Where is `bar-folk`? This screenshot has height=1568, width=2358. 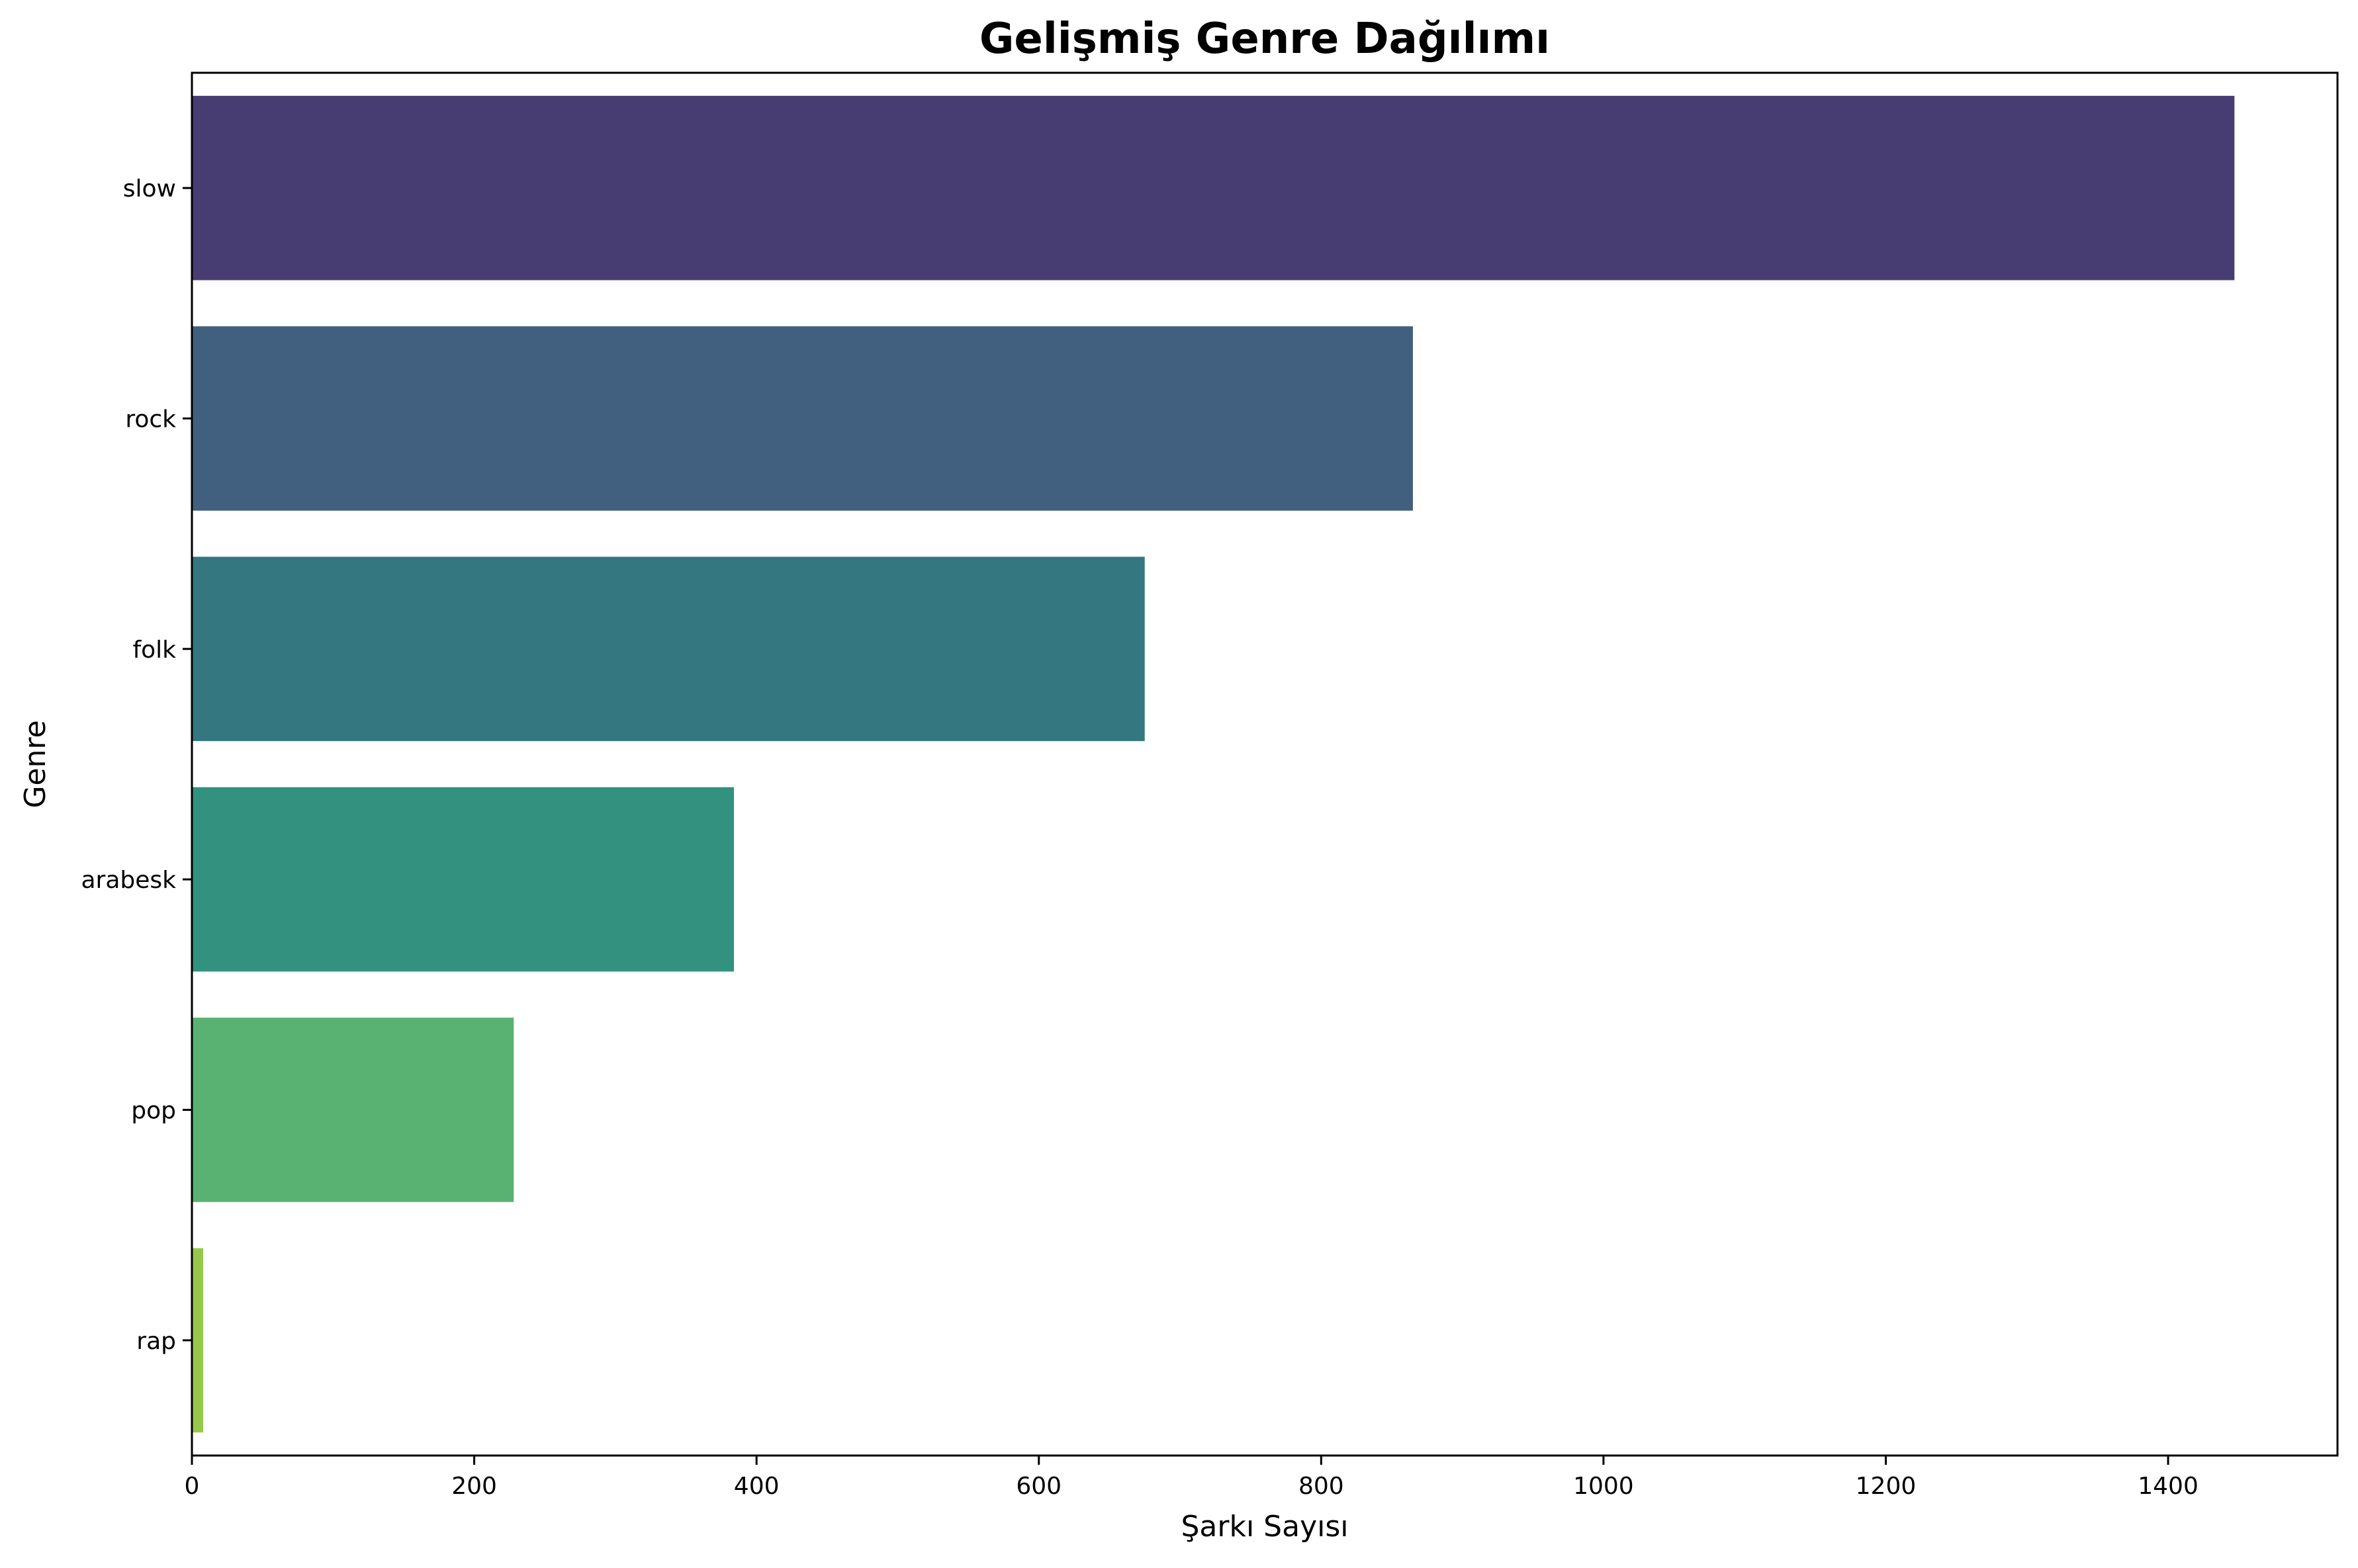
bar-folk is located at coordinates (668, 649).